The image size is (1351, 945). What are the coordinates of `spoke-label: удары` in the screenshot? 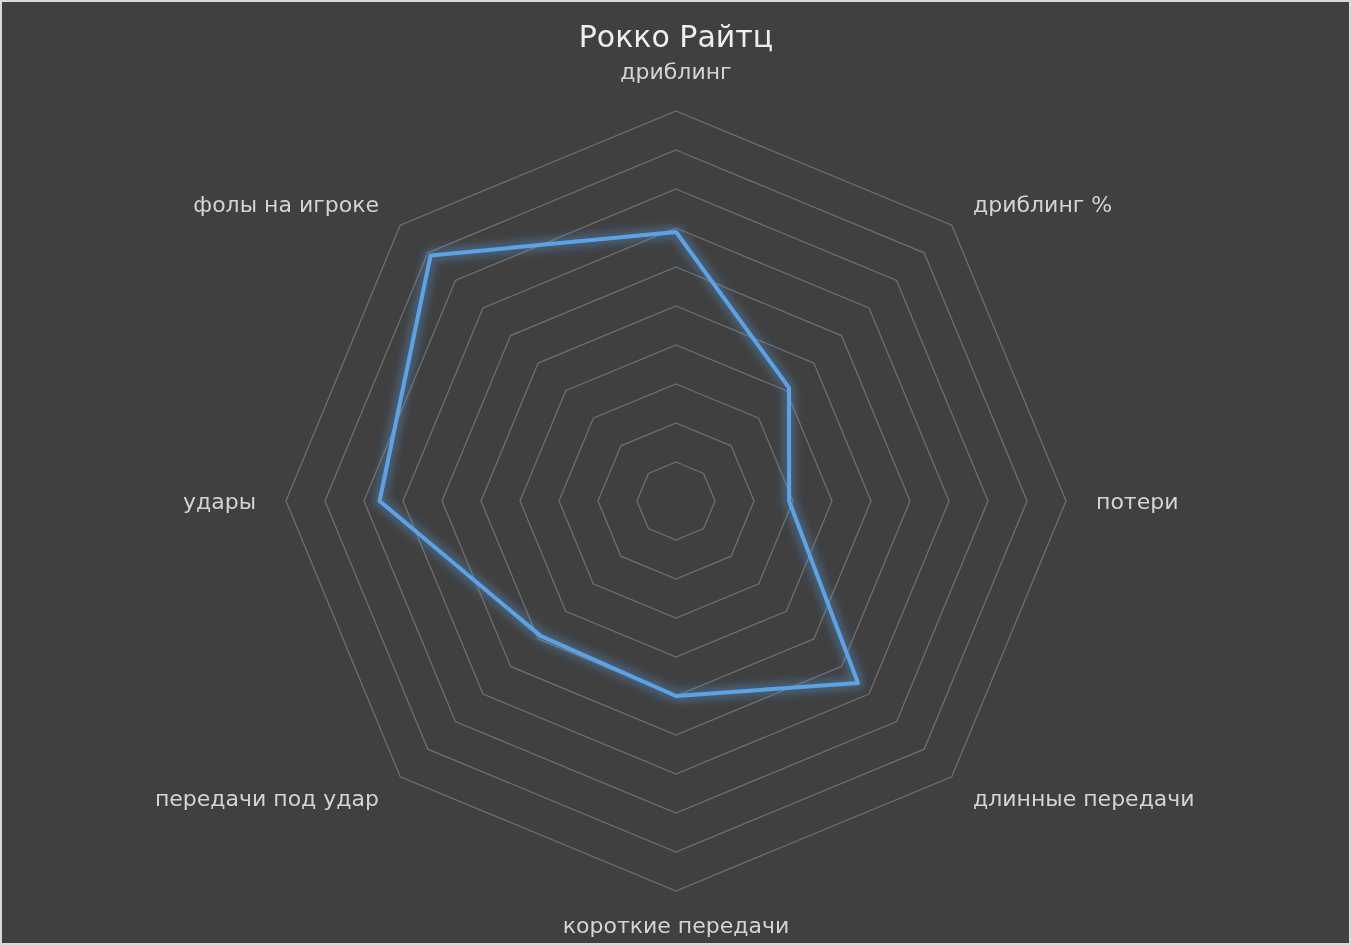 It's located at (219, 501).